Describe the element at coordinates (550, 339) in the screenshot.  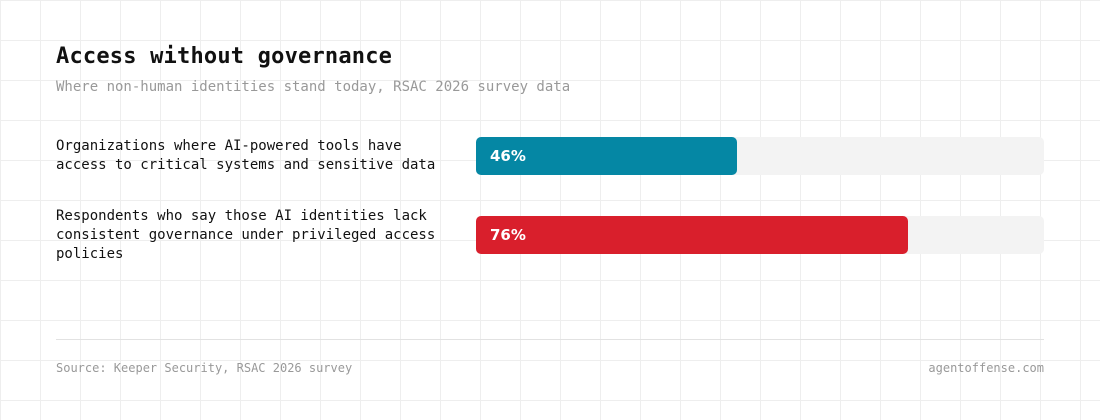
I see `footer-divider` at that location.